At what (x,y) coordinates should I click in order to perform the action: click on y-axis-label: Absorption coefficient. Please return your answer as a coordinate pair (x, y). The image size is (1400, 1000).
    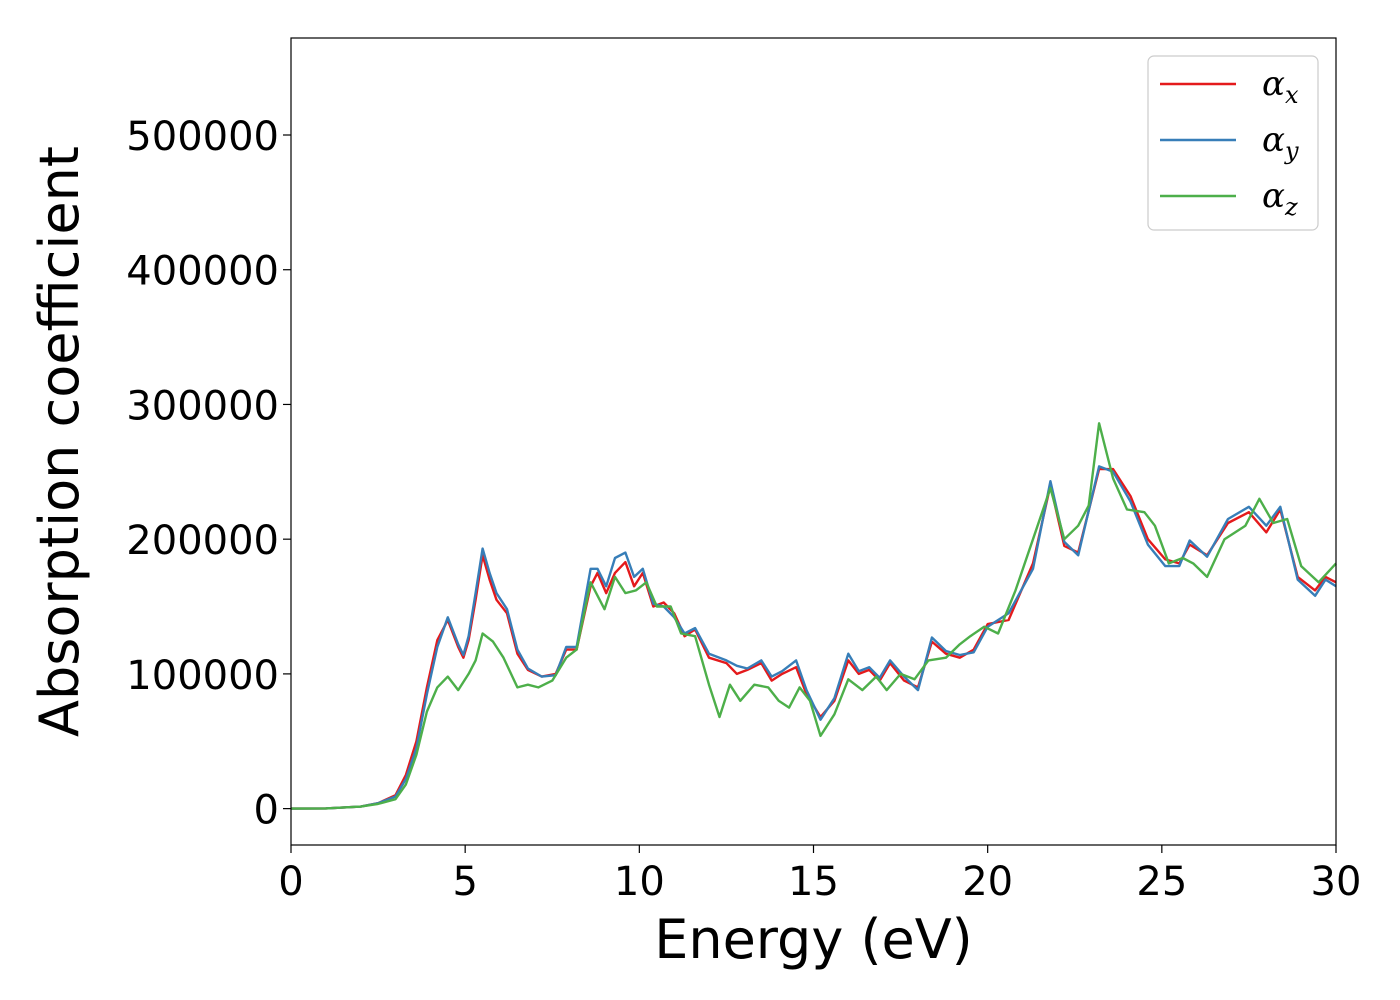
    Looking at the image, I should click on (59, 441).